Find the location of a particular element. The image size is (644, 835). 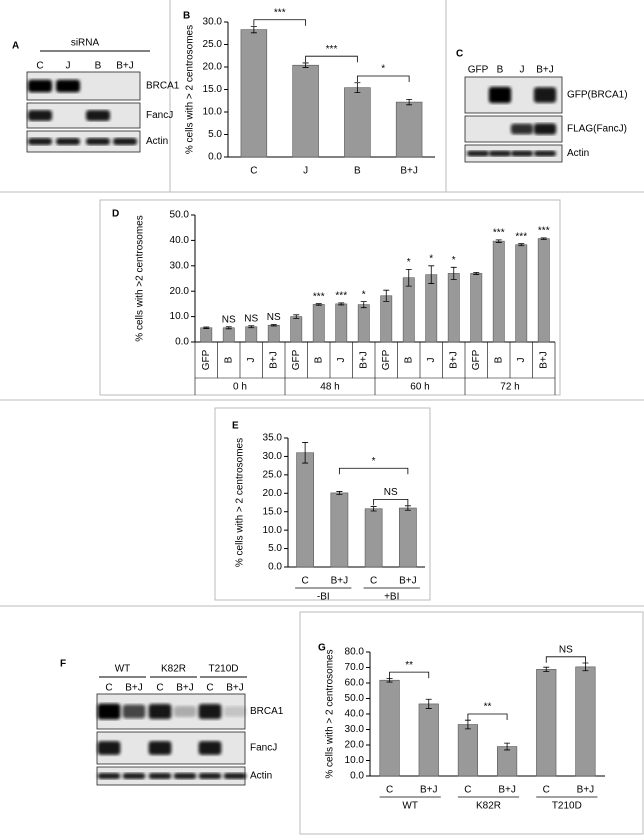

blot-group-label: T210D is located at coordinates (223, 669).